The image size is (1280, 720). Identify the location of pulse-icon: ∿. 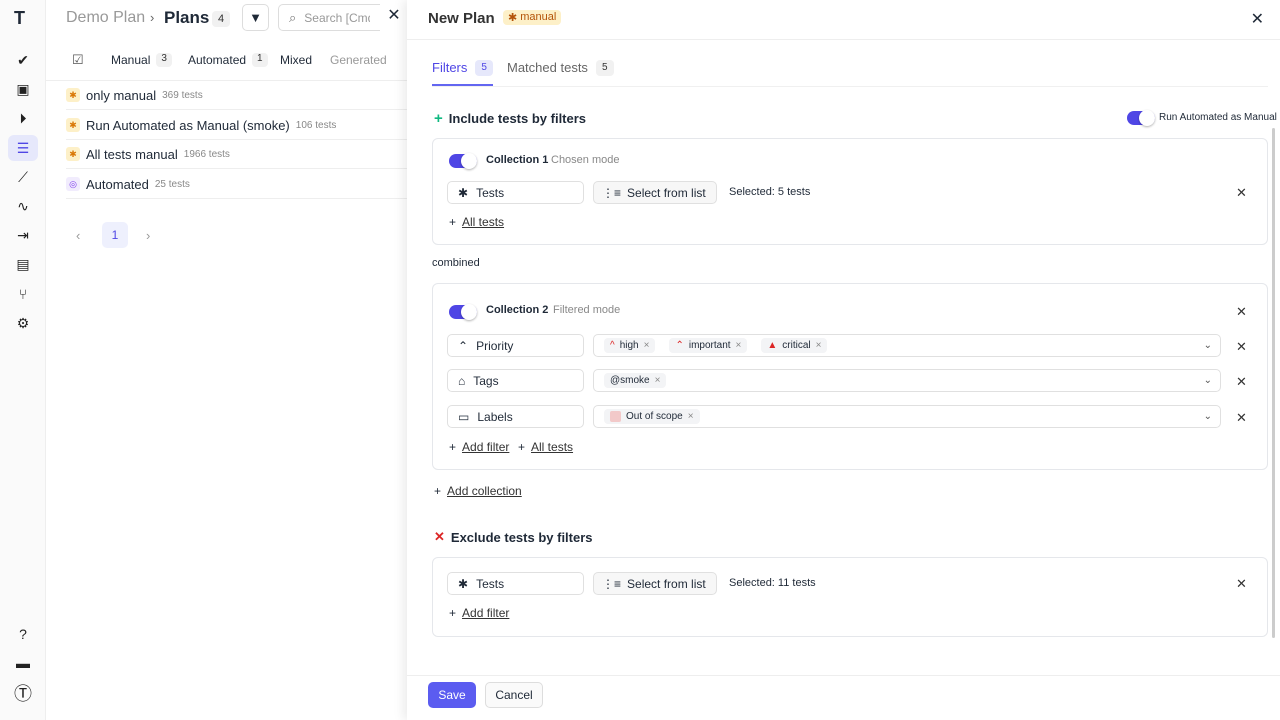
(23, 205).